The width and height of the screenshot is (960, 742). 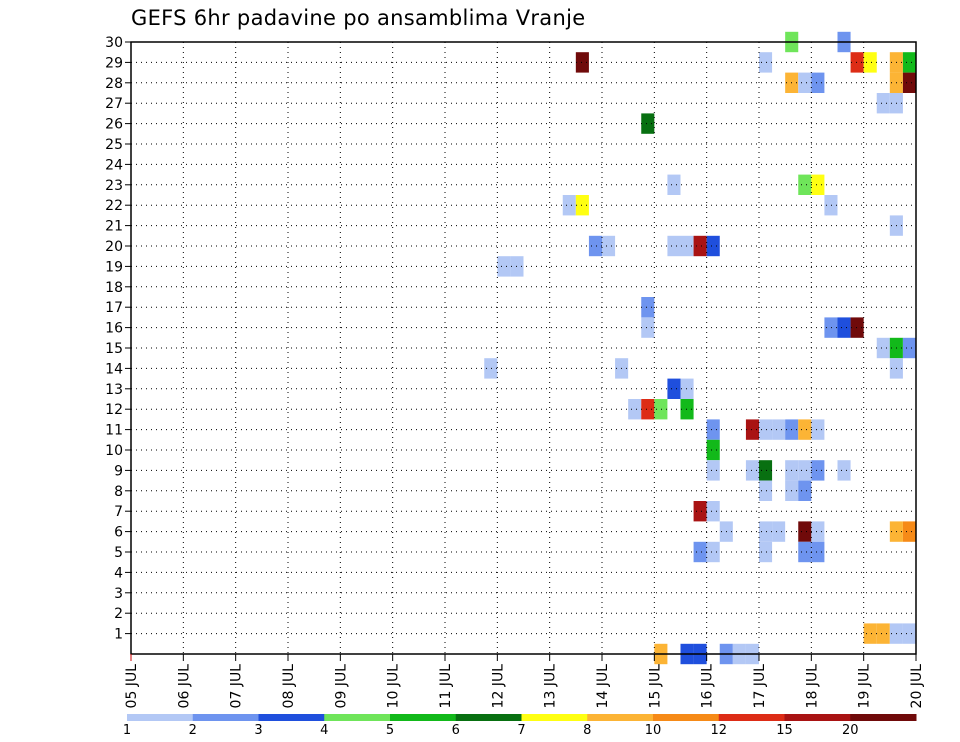 What do you see at coordinates (718, 730) in the screenshot?
I see `colorbar-label: 12` at bounding box center [718, 730].